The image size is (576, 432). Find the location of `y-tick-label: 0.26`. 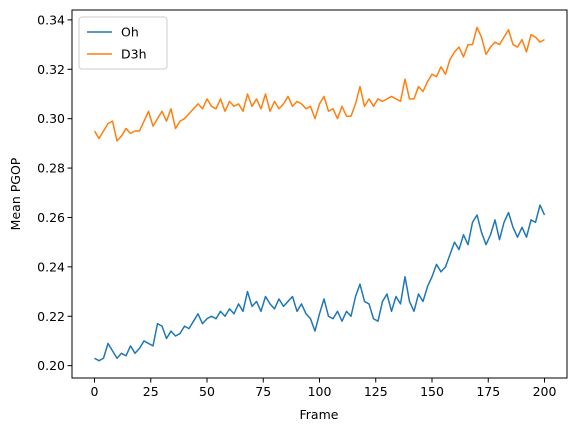

y-tick-label: 0.26 is located at coordinates (51, 217).